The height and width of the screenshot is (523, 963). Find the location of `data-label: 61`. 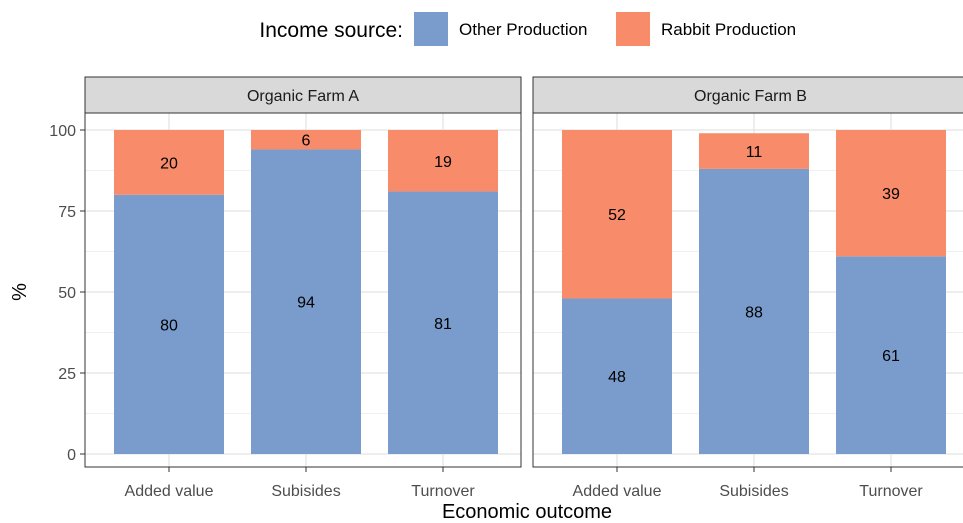

data-label: 61 is located at coordinates (891, 356).